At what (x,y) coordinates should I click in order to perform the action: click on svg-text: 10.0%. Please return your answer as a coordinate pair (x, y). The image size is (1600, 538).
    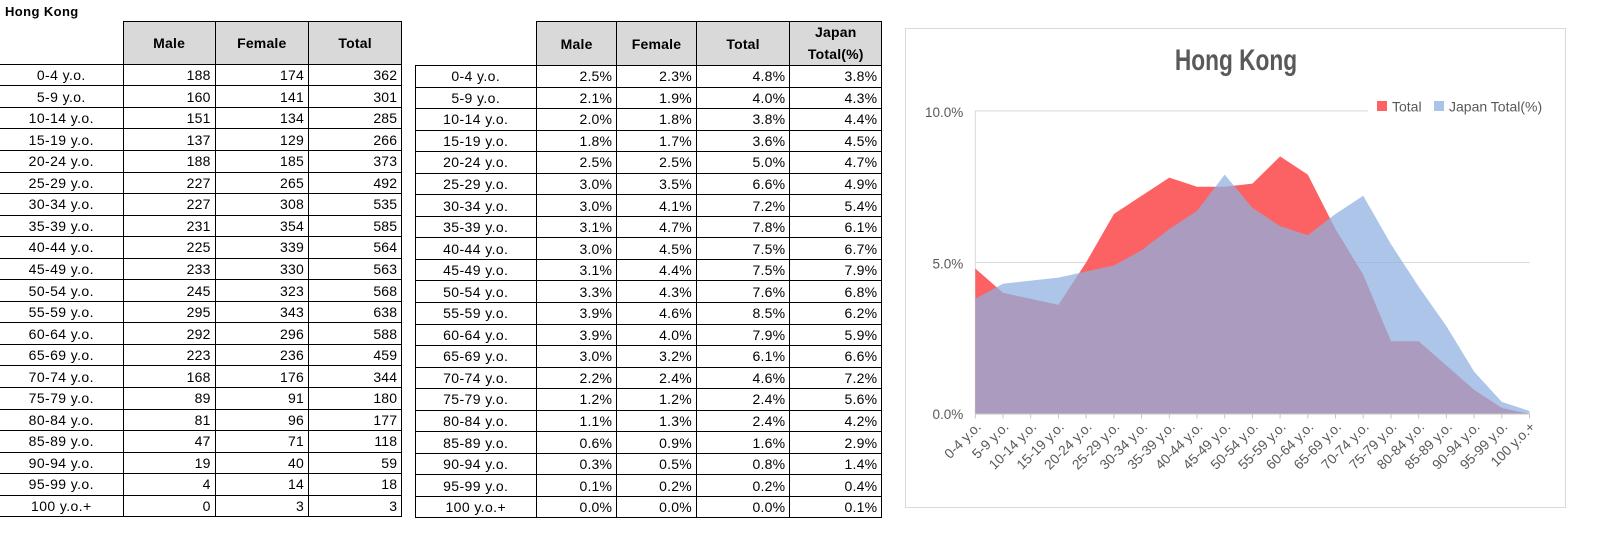
    Looking at the image, I should click on (944, 112).